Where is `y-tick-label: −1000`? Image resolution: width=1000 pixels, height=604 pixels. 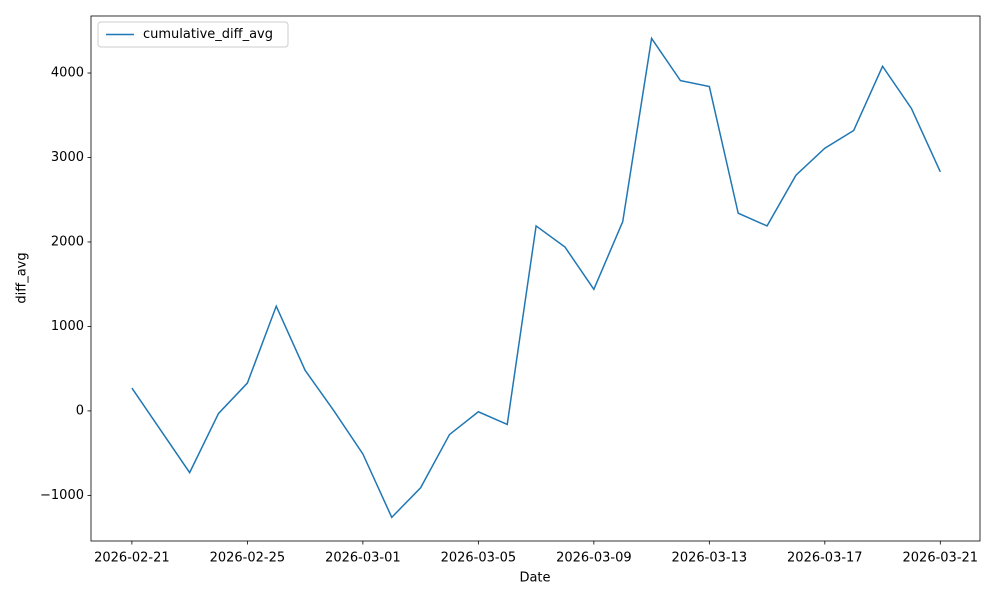 y-tick-label: −1000 is located at coordinates (62, 495).